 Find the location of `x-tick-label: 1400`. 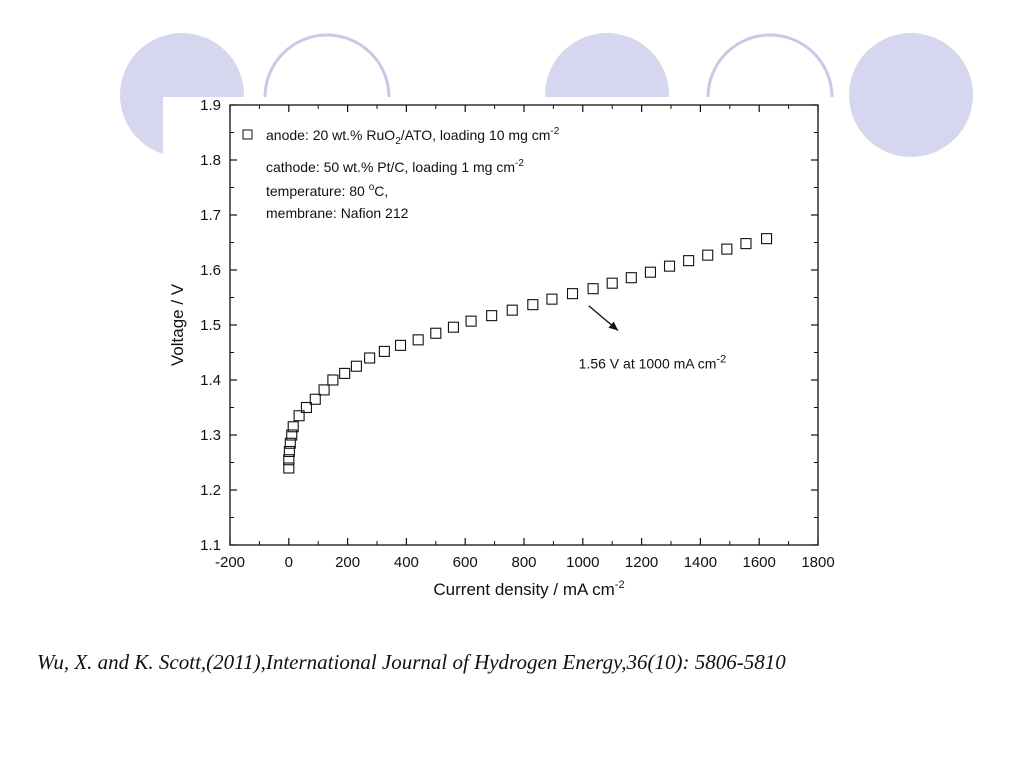

x-tick-label: 1400 is located at coordinates (700, 562).